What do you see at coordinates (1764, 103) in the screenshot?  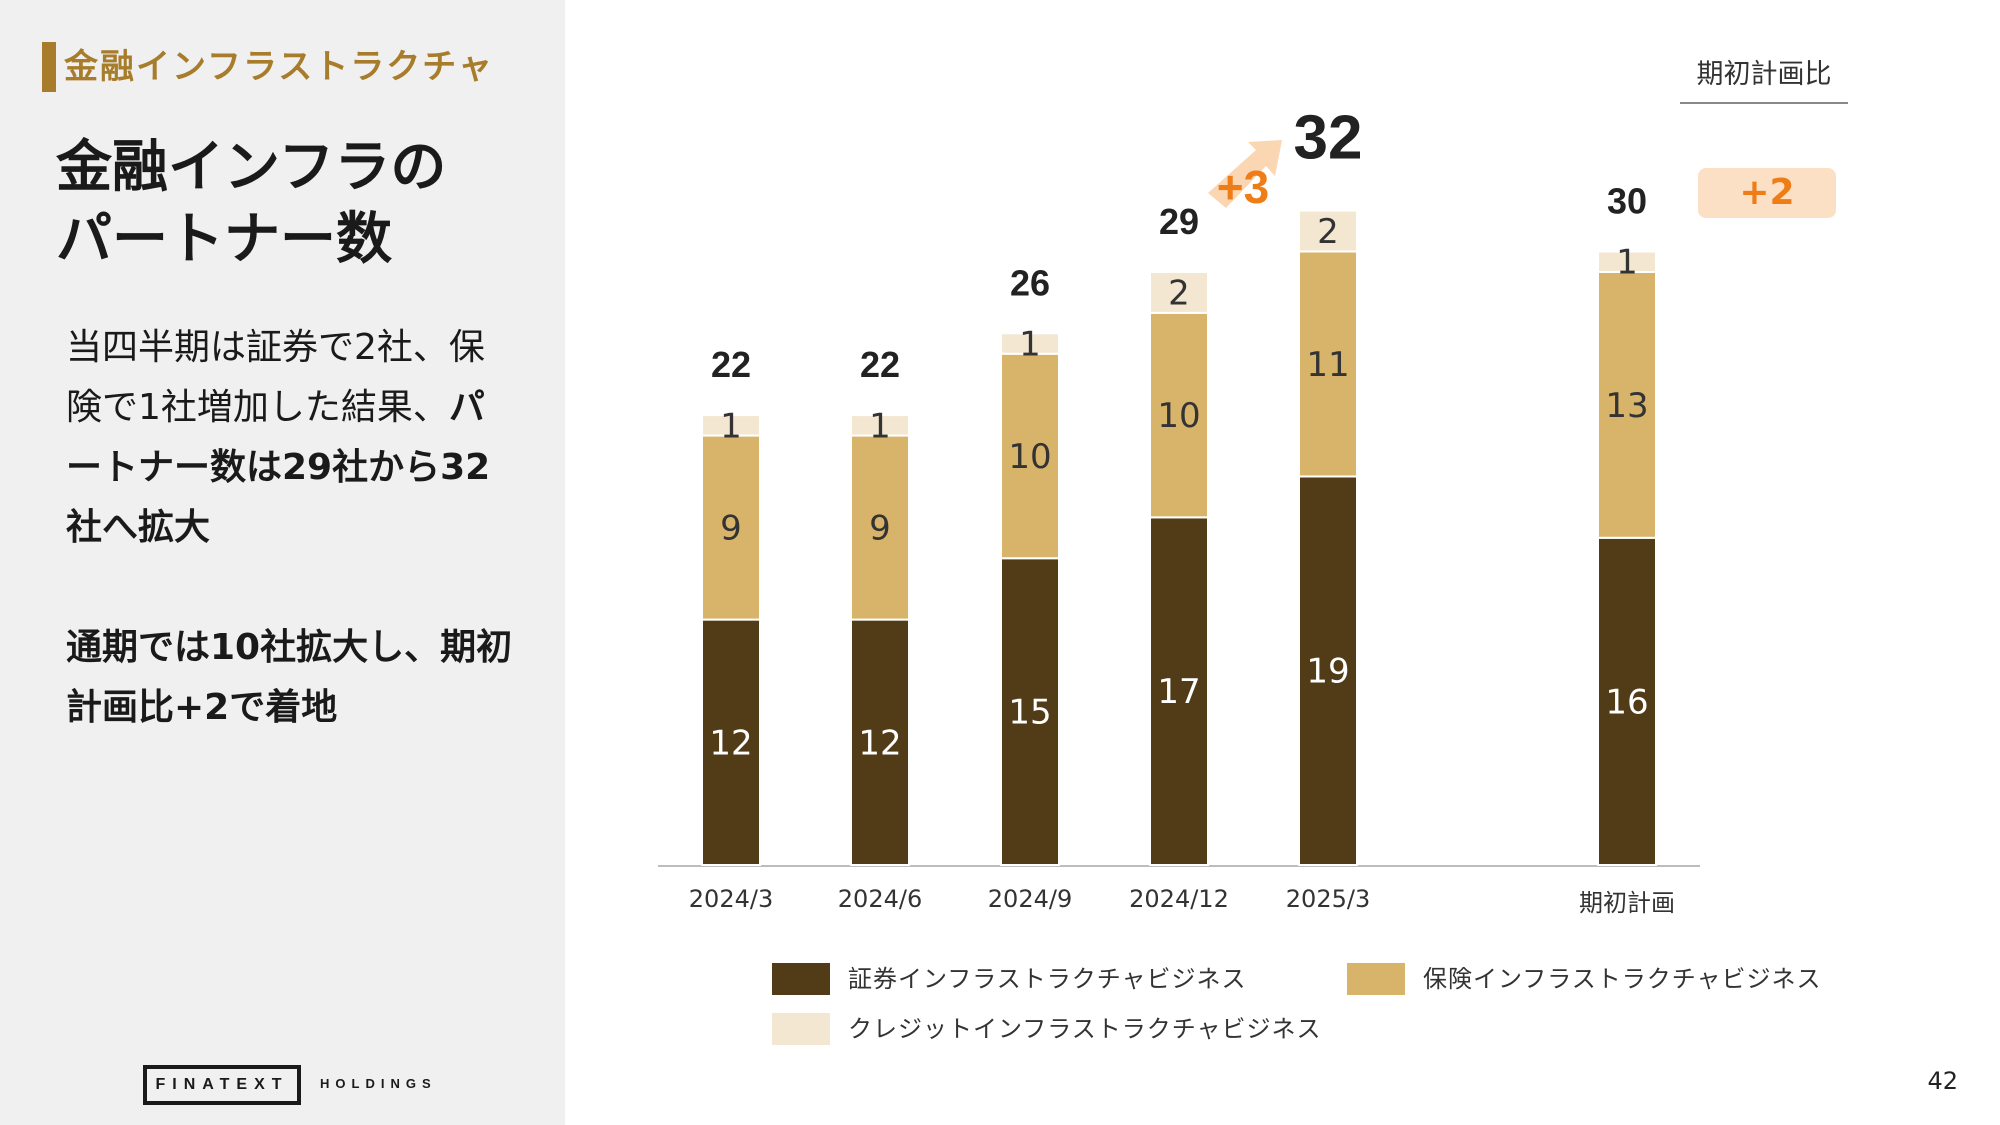 I see `reference-underline` at bounding box center [1764, 103].